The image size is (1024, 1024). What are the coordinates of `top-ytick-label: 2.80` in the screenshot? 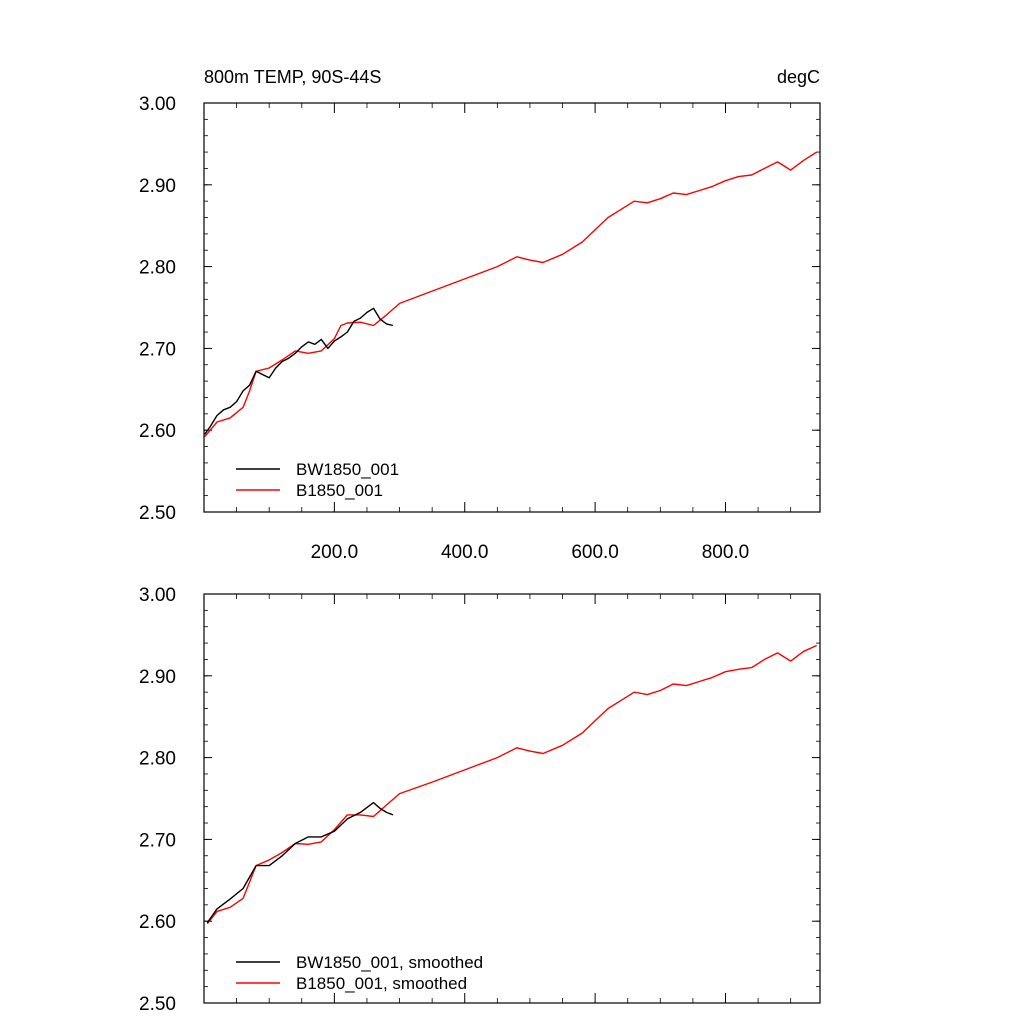 It's located at (157, 268).